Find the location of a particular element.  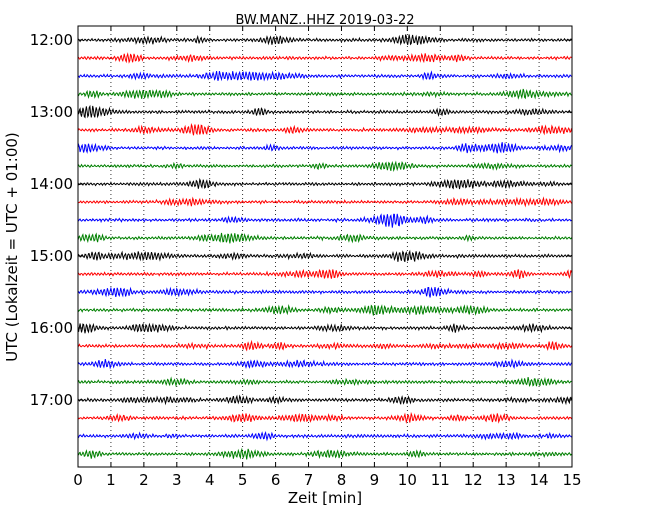

x-tick-label: 7 is located at coordinates (309, 480).